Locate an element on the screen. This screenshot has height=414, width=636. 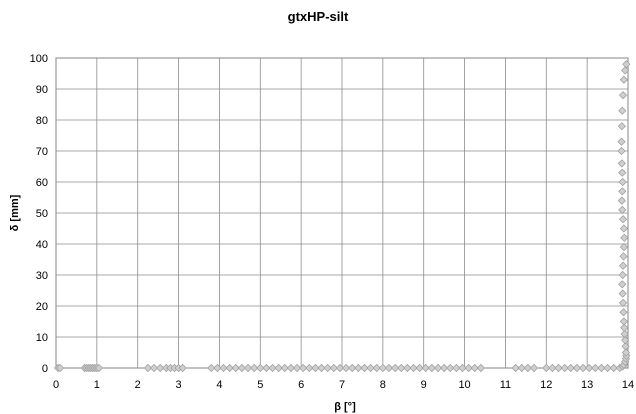
x-tick-label-12: 12 is located at coordinates (546, 385).